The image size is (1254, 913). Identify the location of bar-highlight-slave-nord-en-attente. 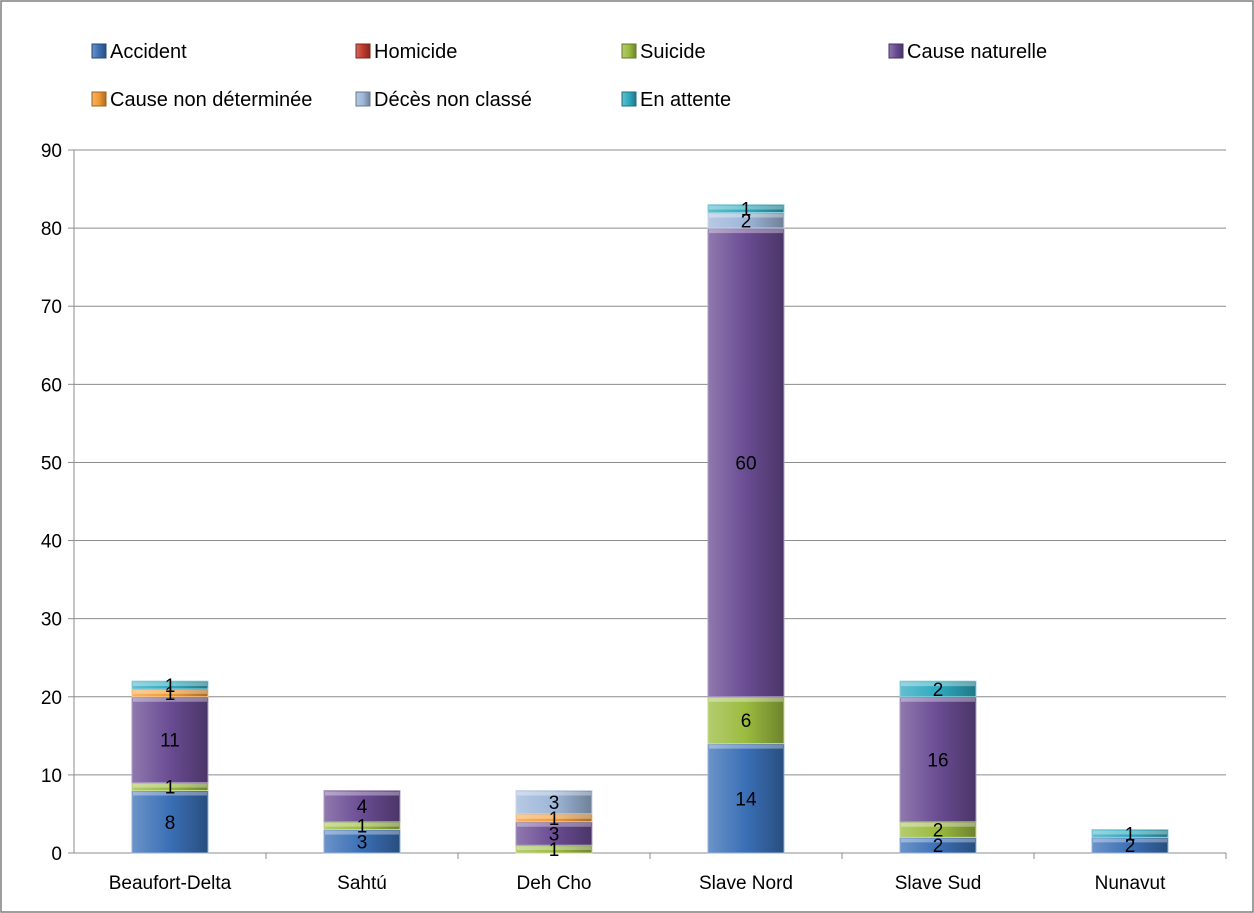
(746, 207).